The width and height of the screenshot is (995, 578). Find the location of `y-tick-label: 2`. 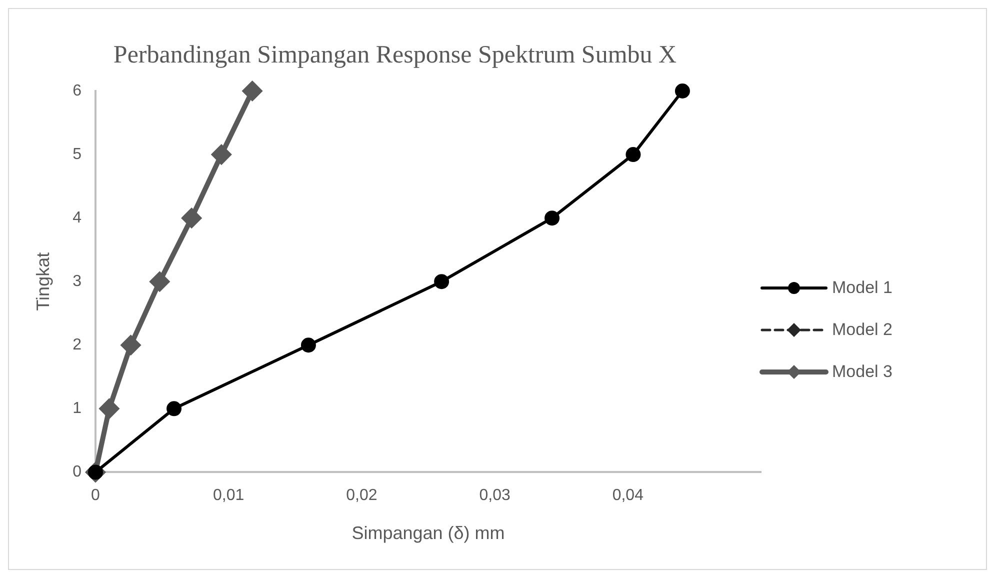

y-tick-label: 2 is located at coordinates (77, 345).